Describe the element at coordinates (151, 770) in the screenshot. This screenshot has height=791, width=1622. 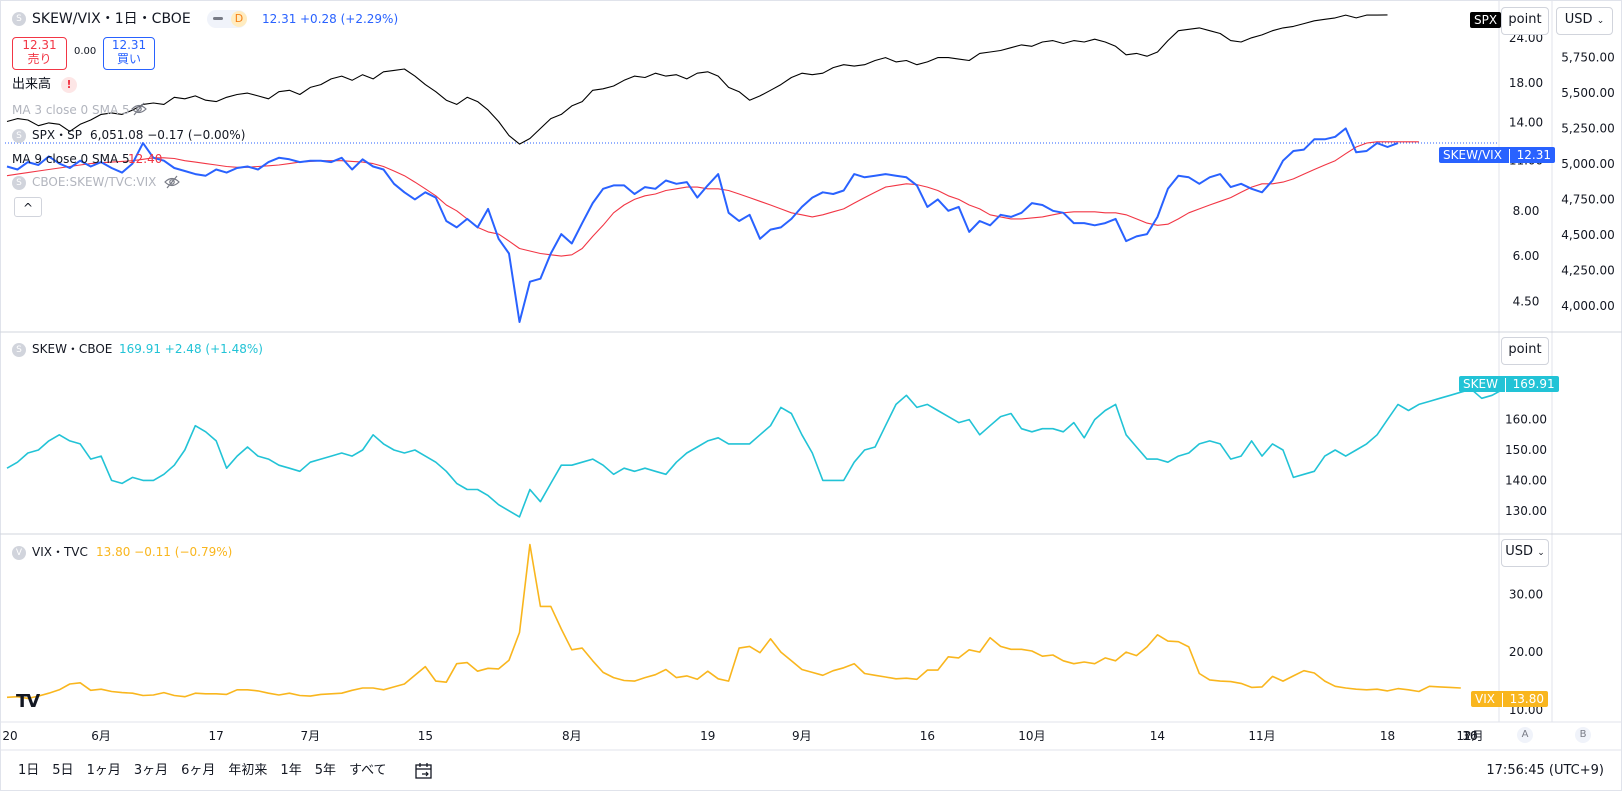
I see `range-button: 3ヶ月` at that location.